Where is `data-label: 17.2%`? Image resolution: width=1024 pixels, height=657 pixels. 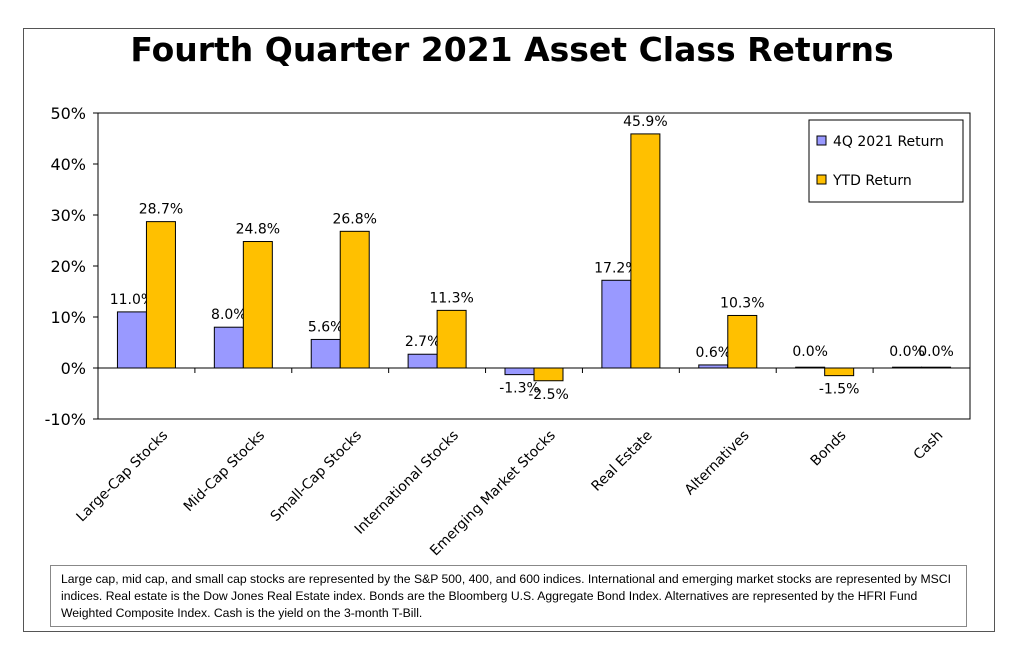 data-label: 17.2% is located at coordinates (616, 268).